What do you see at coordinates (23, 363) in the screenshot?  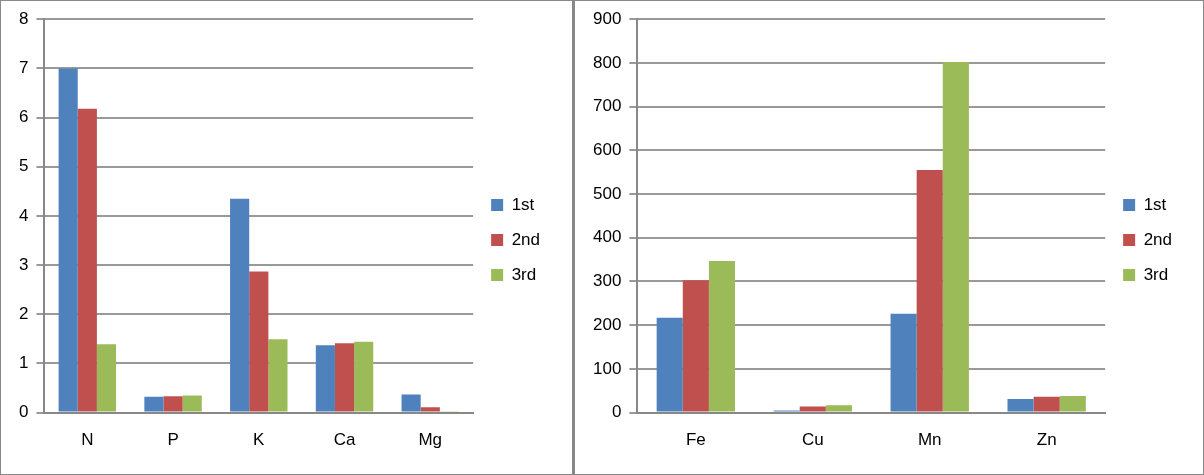 I see `y-tick-label: 1` at bounding box center [23, 363].